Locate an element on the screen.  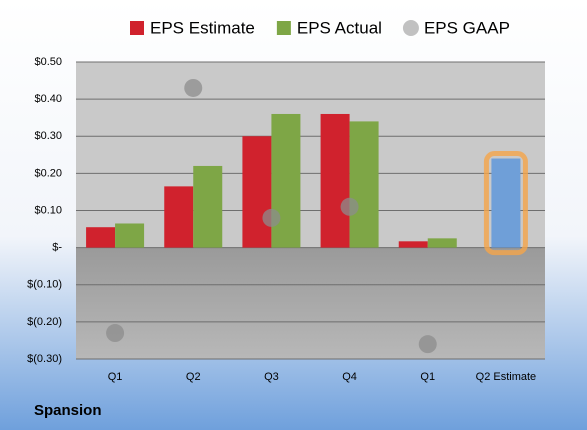
legend-label: EPS GAAP is located at coordinates (467, 27).